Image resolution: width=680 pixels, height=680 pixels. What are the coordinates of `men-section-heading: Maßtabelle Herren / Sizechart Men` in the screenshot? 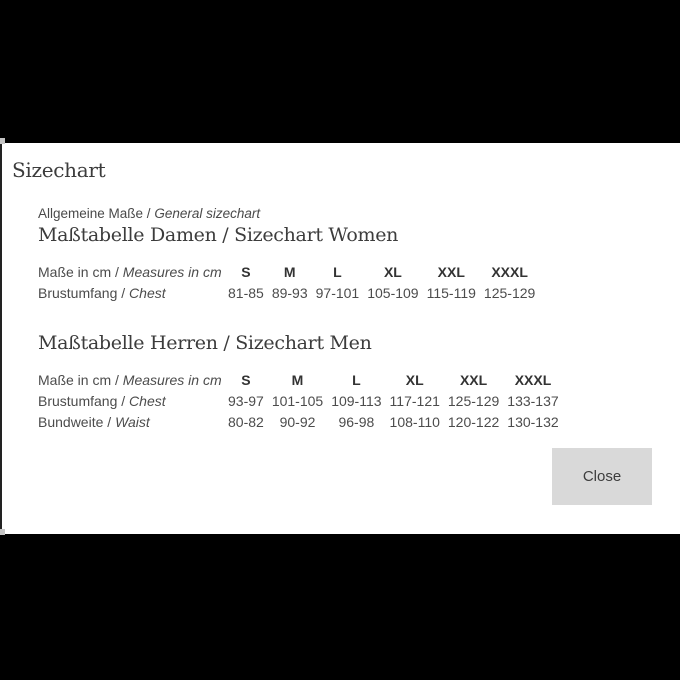 It's located at (205, 343).